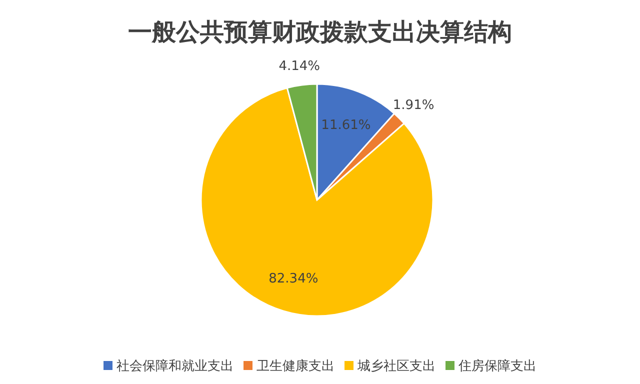 Image resolution: width=640 pixels, height=384 pixels. What do you see at coordinates (320, 31) in the screenshot?
I see `chart-title: 一般公共预算财政拨款支出决算结构` at bounding box center [320, 31].